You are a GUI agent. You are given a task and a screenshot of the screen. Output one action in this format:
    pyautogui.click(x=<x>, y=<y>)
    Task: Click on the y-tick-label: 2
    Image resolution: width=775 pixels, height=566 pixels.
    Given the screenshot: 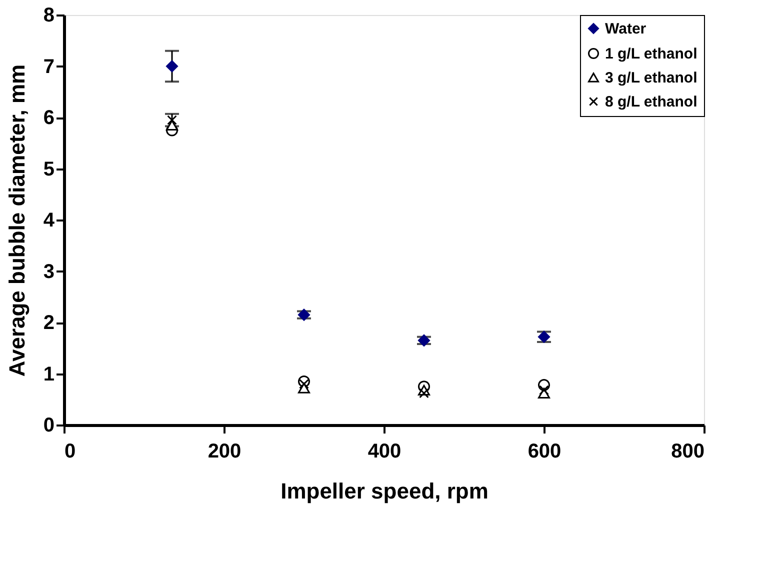 What is the action you would take?
    pyautogui.click(x=48, y=323)
    